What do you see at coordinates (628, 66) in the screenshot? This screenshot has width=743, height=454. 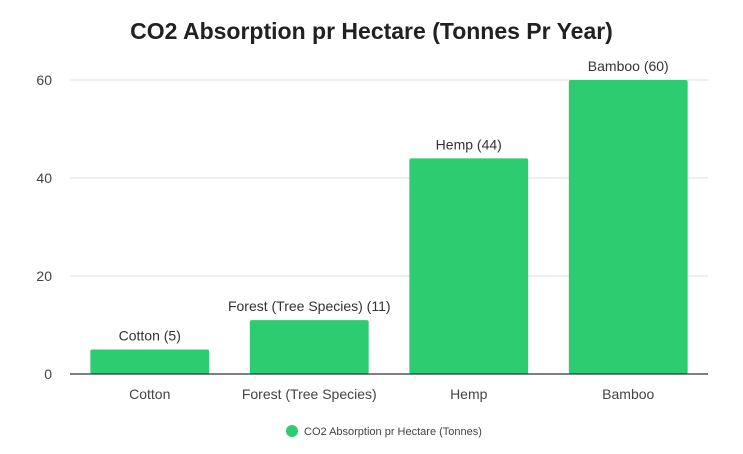 I see `data-label: Bamboo (60)` at bounding box center [628, 66].